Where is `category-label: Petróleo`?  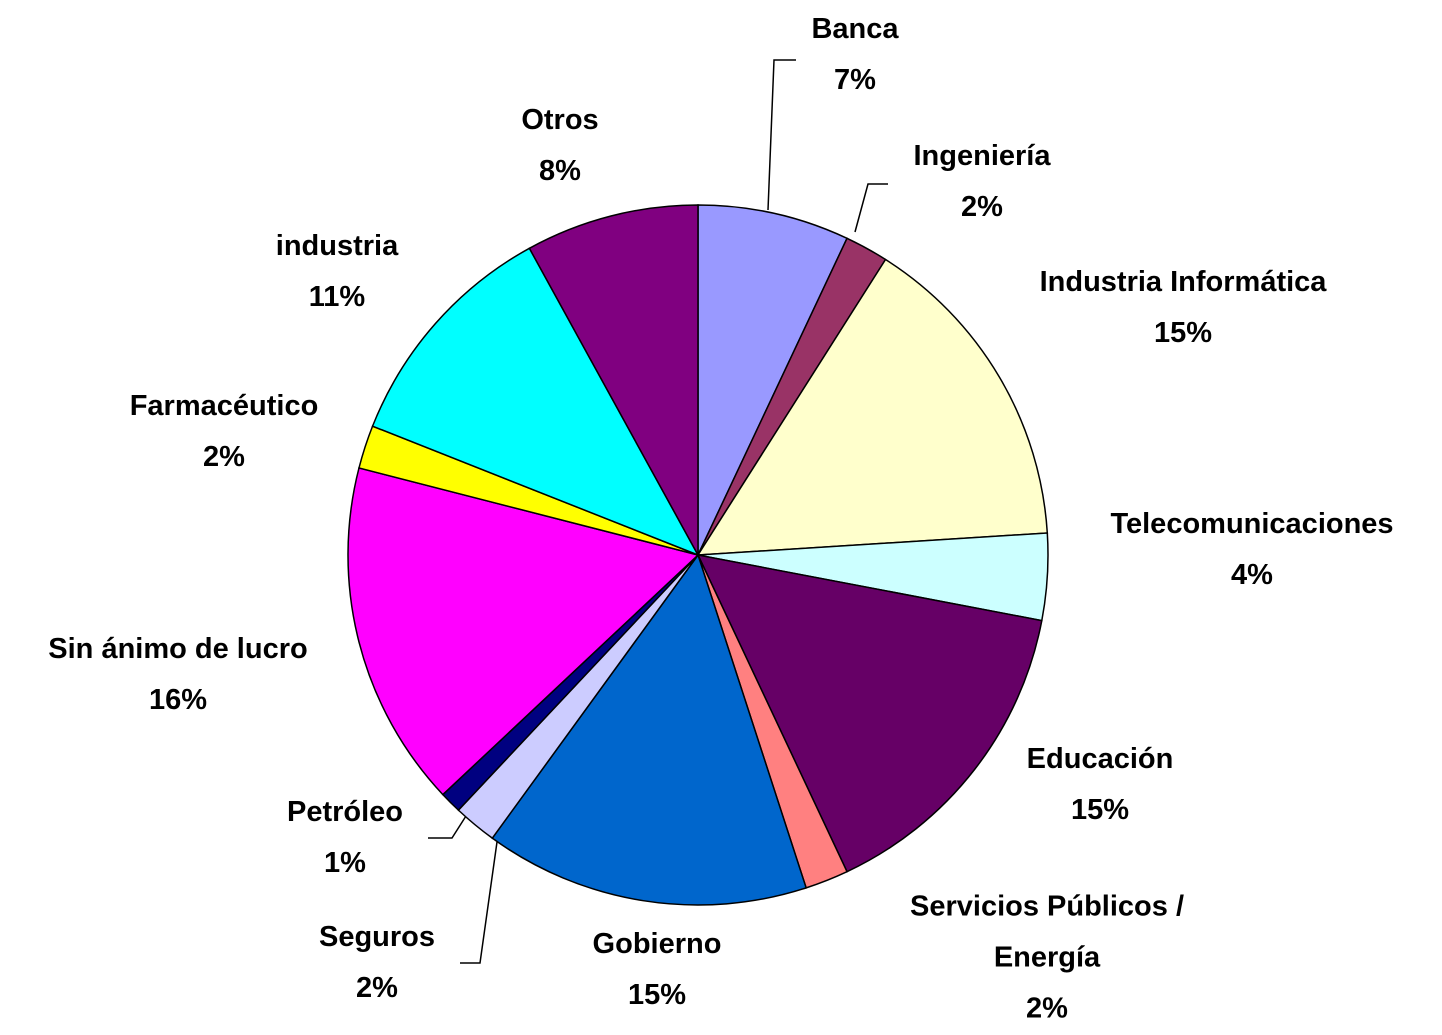 category-label: Petróleo is located at coordinates (345, 812).